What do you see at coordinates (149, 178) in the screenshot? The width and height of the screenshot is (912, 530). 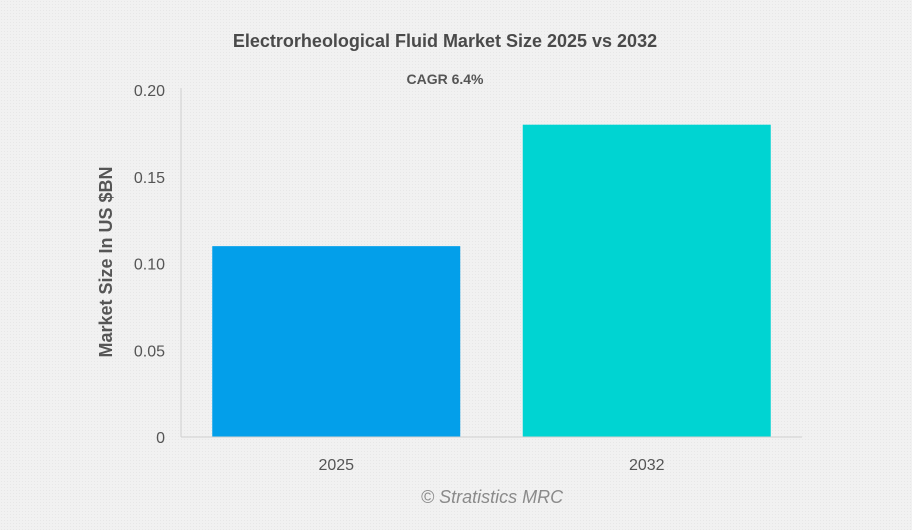 I see `y-tick-label: 0.15` at bounding box center [149, 178].